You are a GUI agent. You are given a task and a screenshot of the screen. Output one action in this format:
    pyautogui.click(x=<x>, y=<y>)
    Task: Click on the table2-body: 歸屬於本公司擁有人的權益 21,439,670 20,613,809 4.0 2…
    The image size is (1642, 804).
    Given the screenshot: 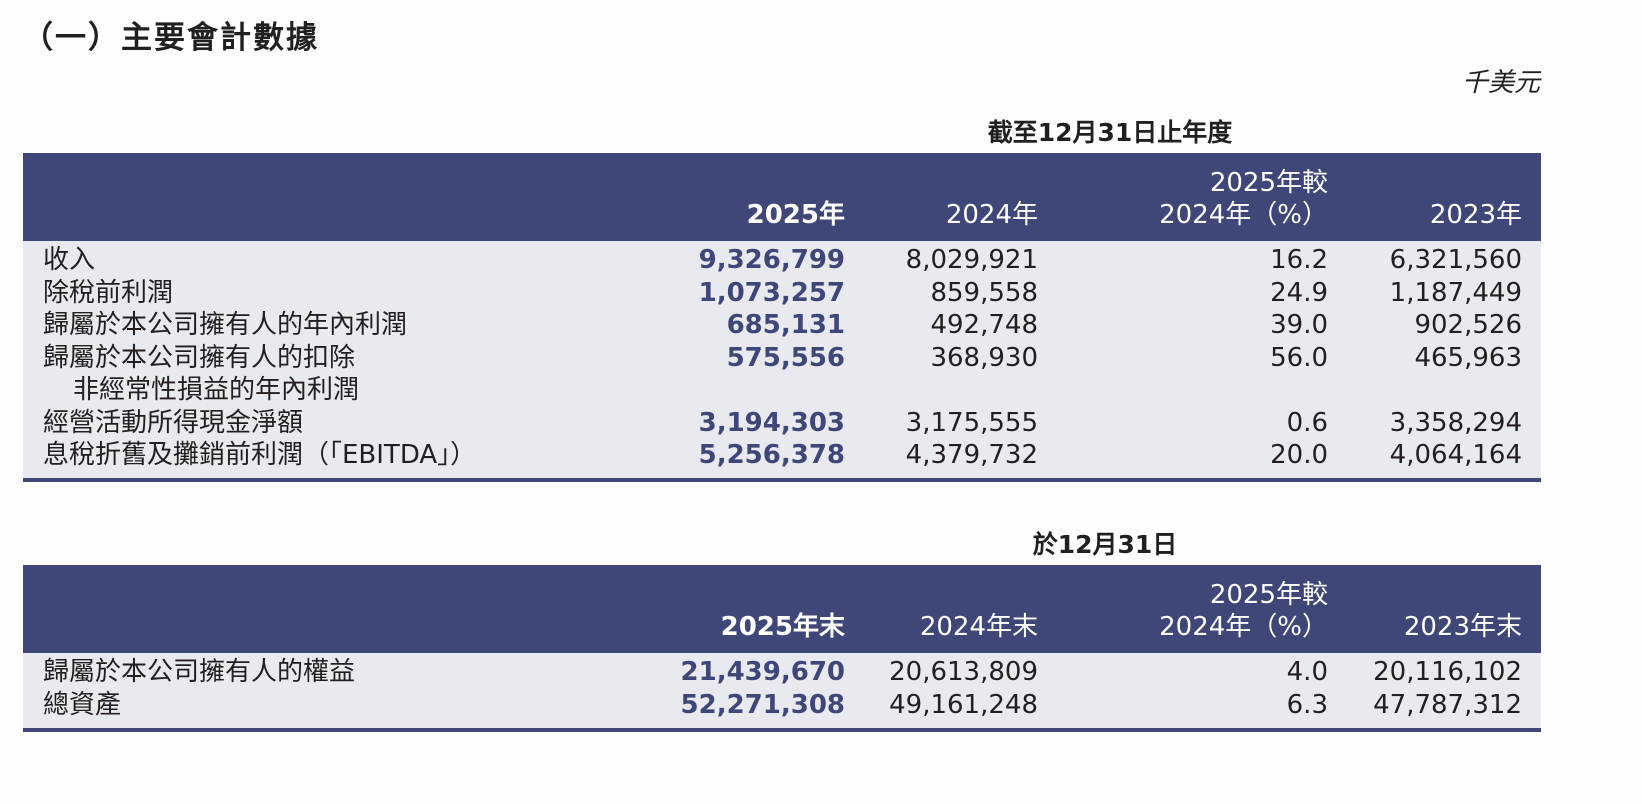 What is the action you would take?
    pyautogui.click(x=782, y=692)
    